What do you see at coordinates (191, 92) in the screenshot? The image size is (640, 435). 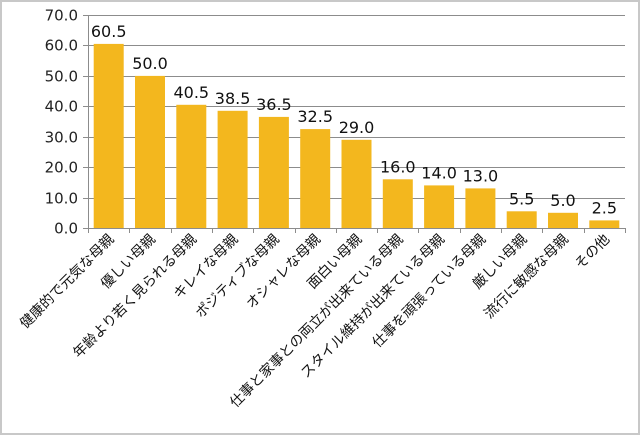 I see `bar-value-label: 40.5` at bounding box center [191, 92].